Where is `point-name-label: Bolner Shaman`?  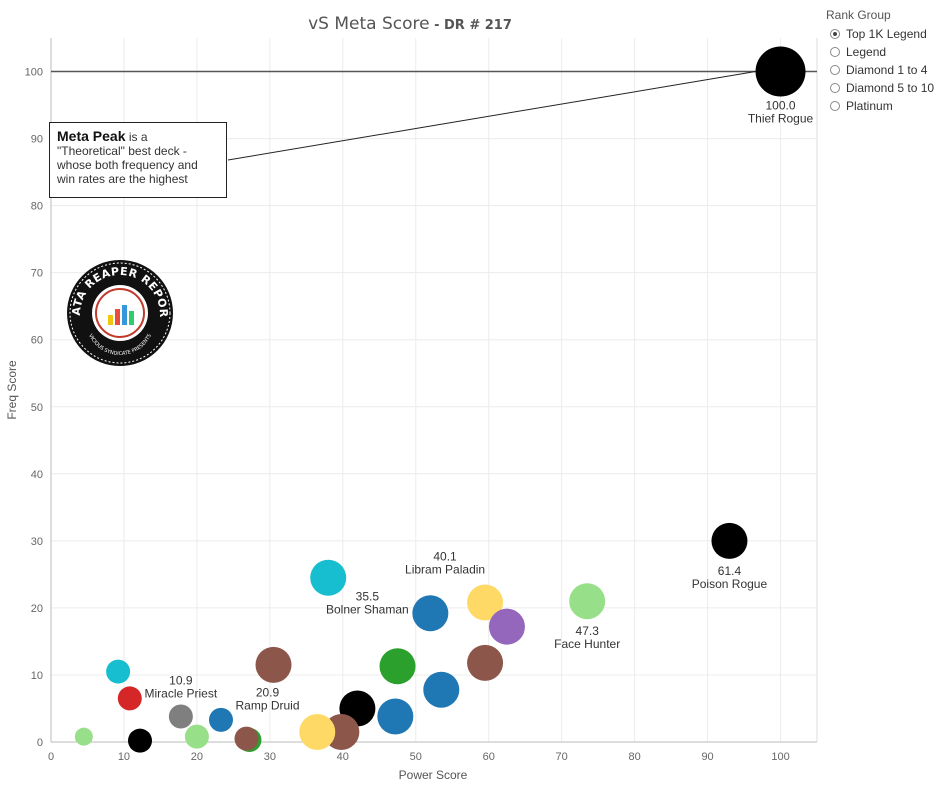 point-name-label: Bolner Shaman is located at coordinates (367, 609).